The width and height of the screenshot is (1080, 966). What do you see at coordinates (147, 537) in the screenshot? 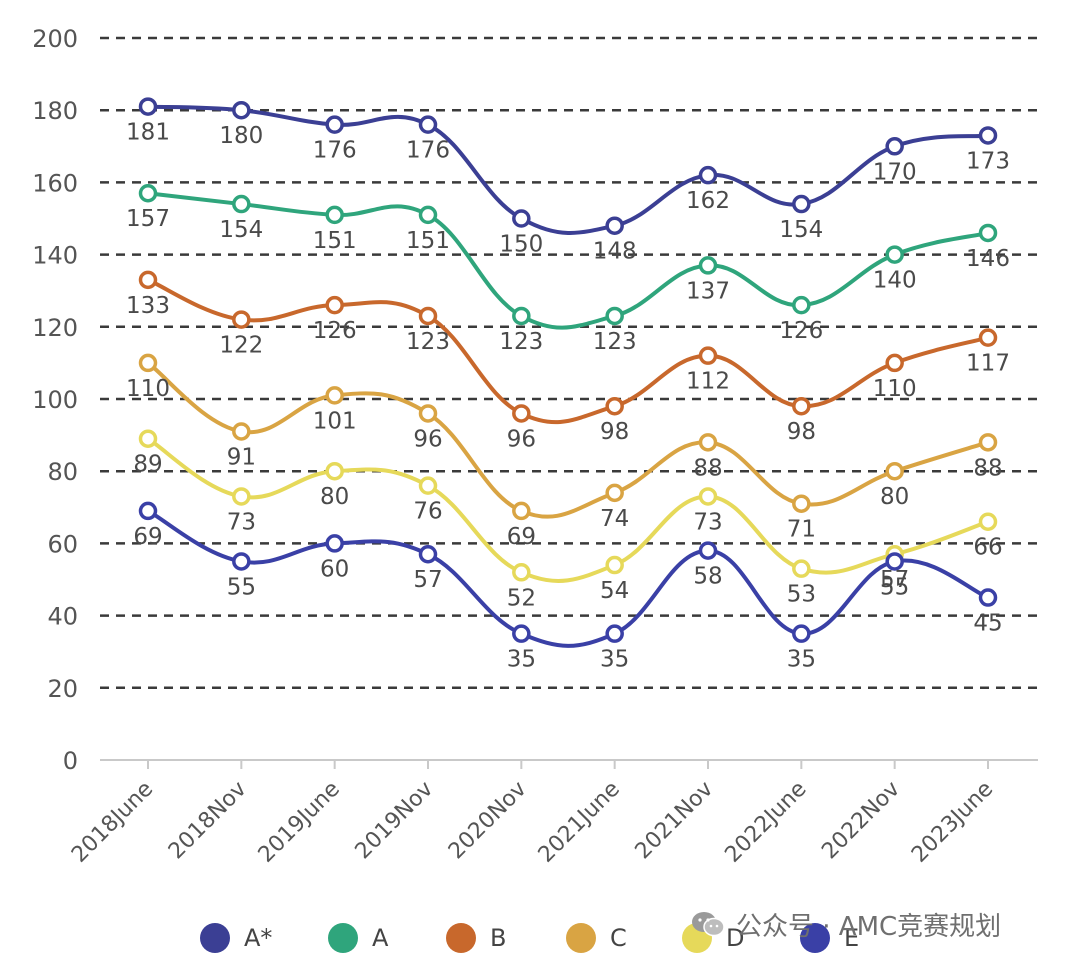
I see `data-label: 69` at bounding box center [147, 537].